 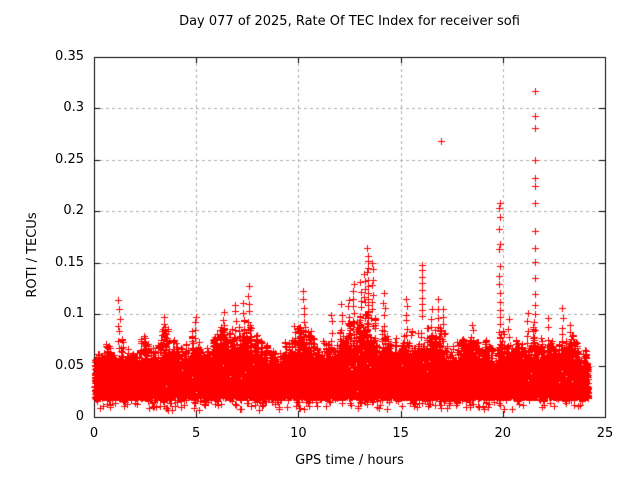 What do you see at coordinates (79, 416) in the screenshot?
I see `y-tick-label: 0` at bounding box center [79, 416].